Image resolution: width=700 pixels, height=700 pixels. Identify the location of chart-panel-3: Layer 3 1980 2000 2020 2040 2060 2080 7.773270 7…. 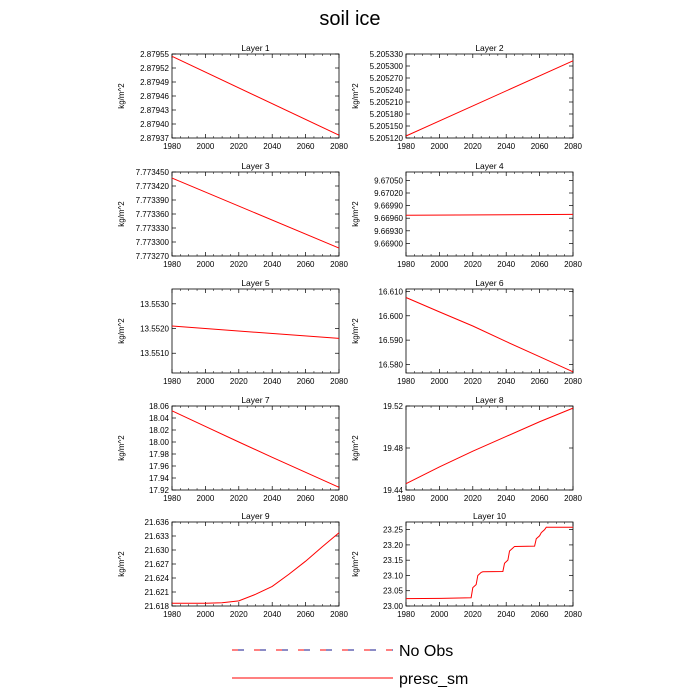
(232, 215).